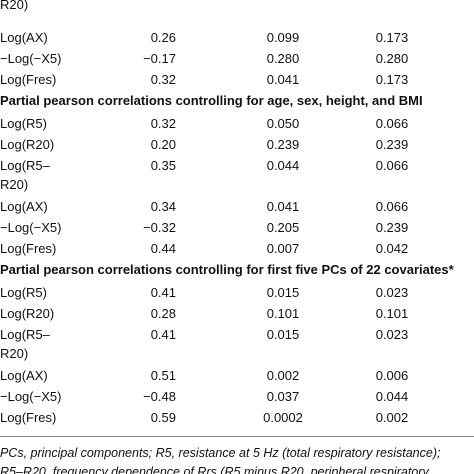  I want to click on cell-value: 0.0002, so click(283, 417).